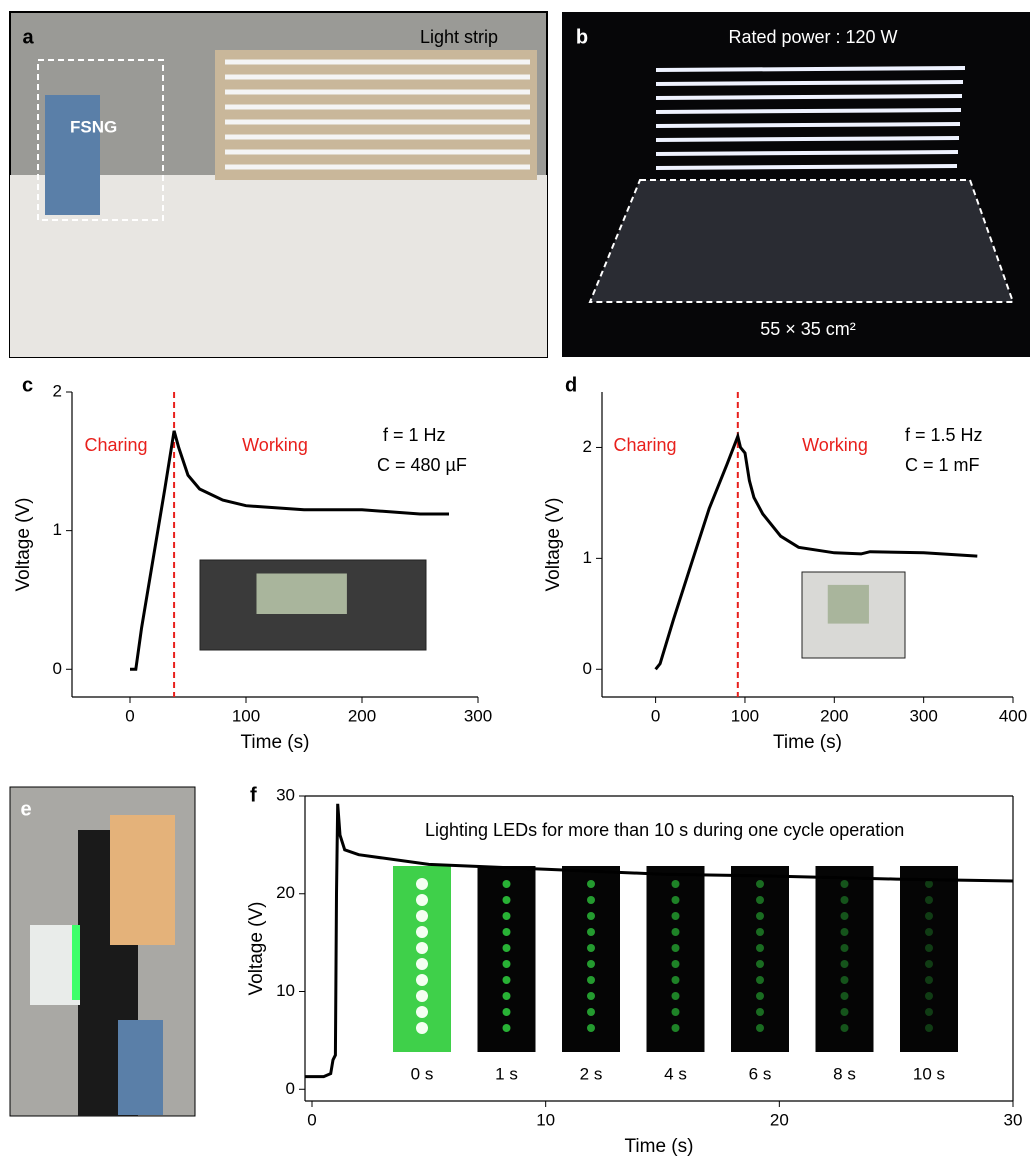 The image size is (1030, 1161). What do you see at coordinates (55, 965) in the screenshot?
I see `photo-e-breadboard` at bounding box center [55, 965].